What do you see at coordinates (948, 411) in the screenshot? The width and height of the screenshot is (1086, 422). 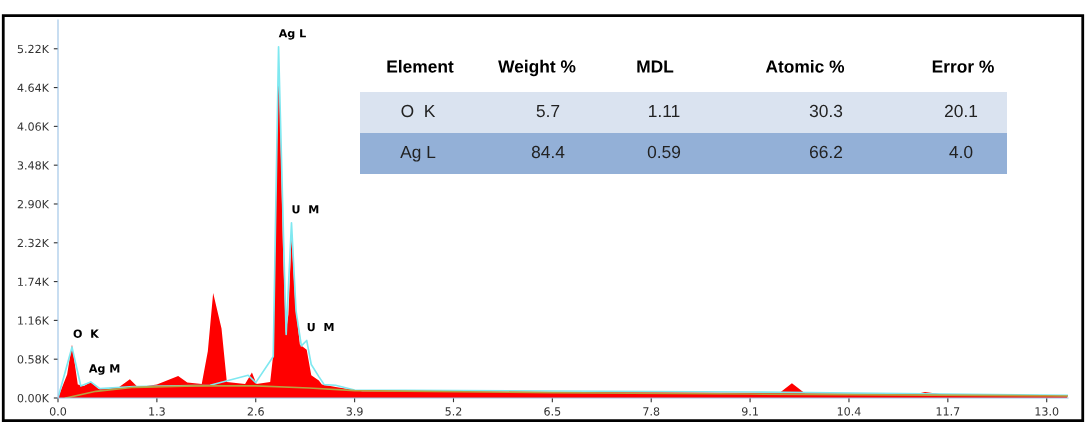 I see `x-tick-label: 11.7` at bounding box center [948, 411].